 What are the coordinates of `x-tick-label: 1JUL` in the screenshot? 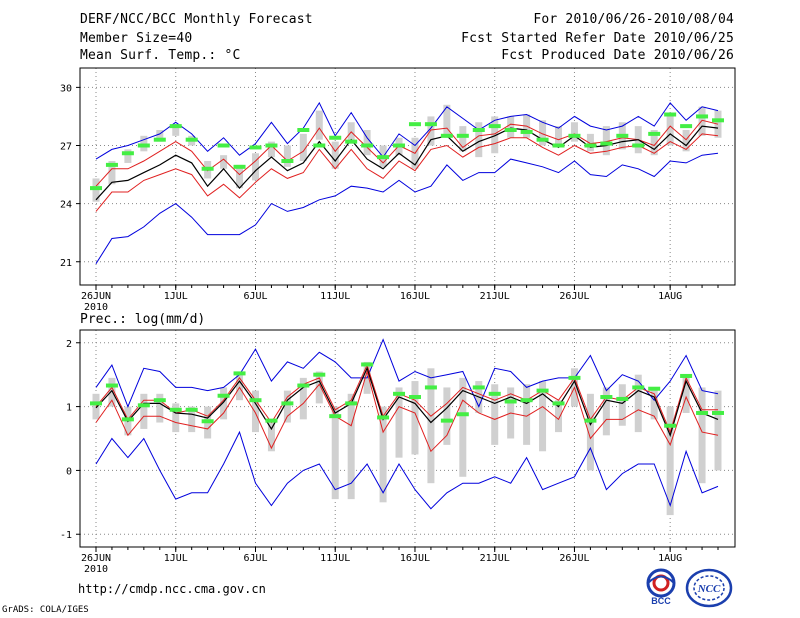 It's located at (176, 296).